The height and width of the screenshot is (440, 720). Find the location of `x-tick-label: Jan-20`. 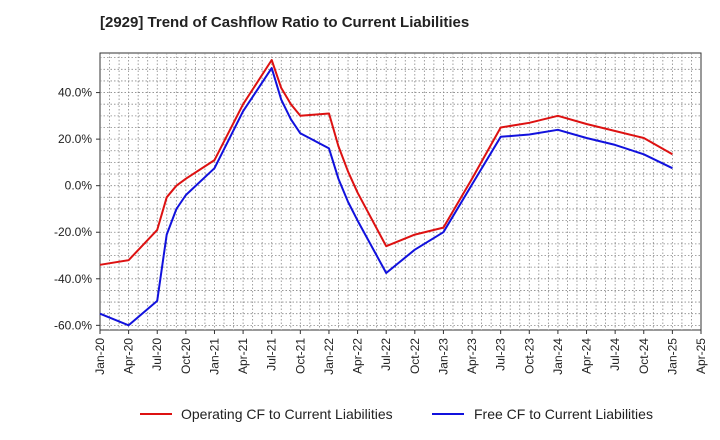

x-tick-label: Jan-20 is located at coordinates (100, 356).